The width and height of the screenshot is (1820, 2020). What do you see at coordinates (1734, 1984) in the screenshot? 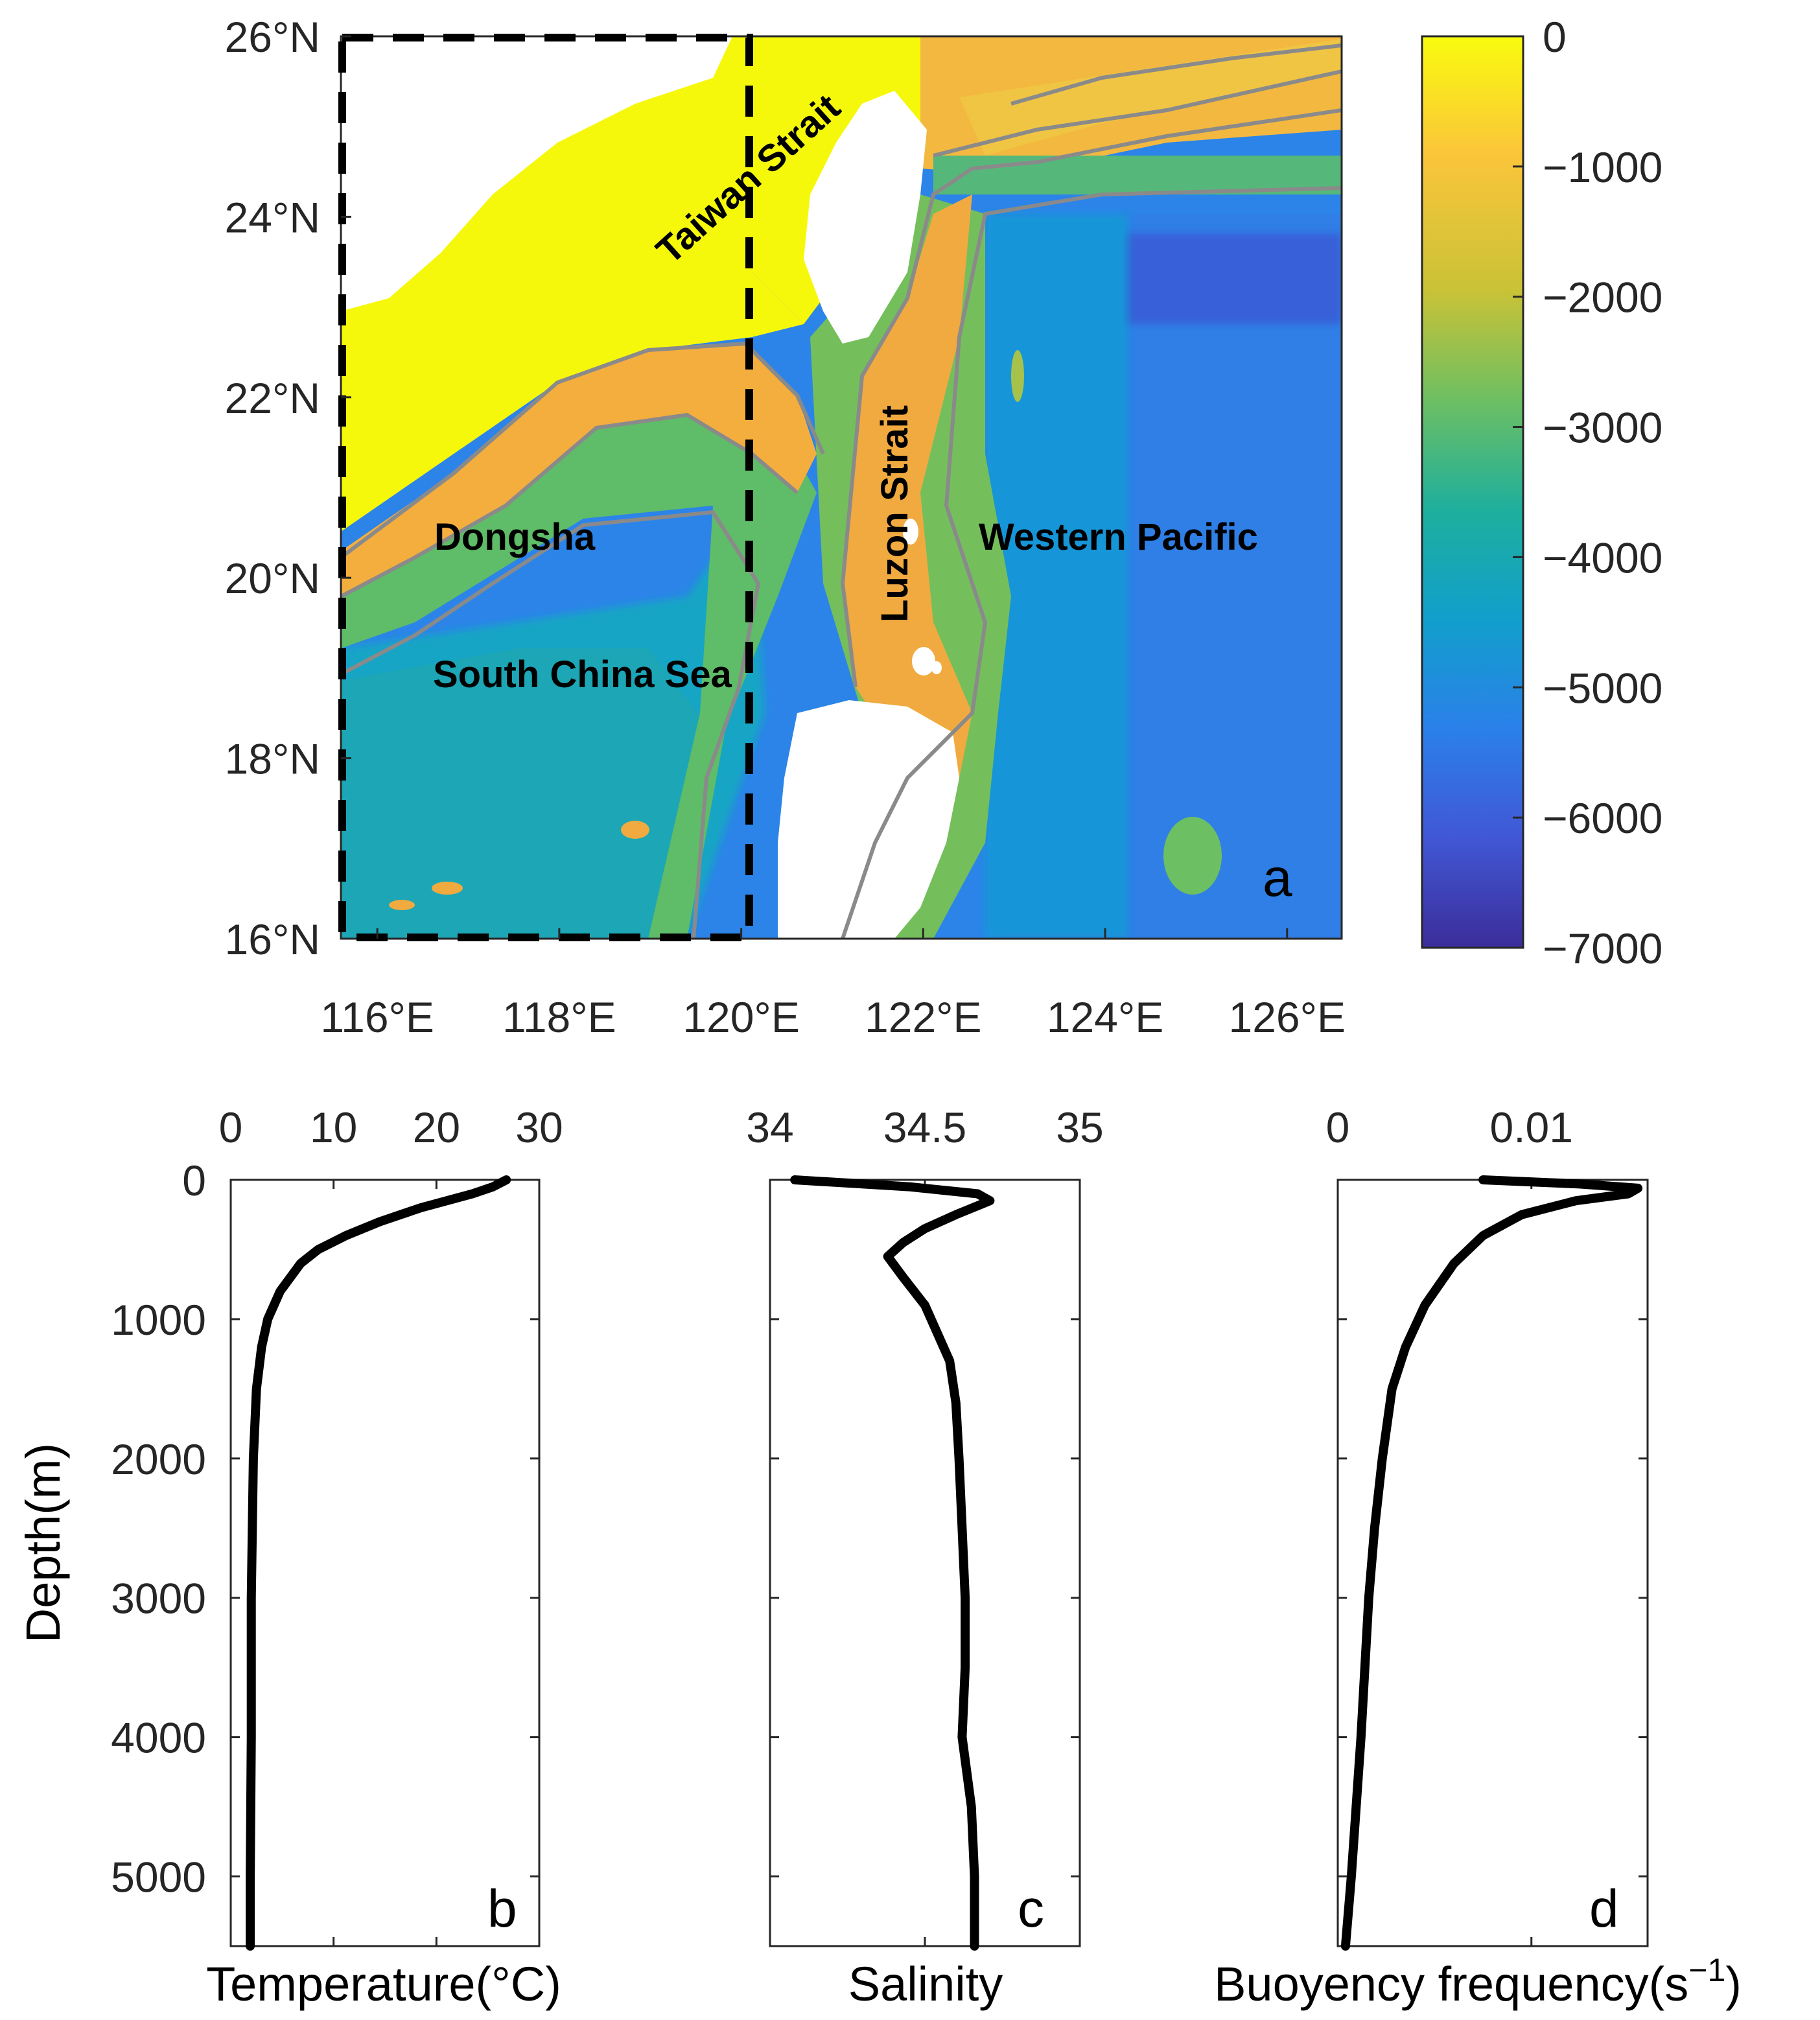
I see `buoyancy-title-tail: )` at bounding box center [1734, 1984].